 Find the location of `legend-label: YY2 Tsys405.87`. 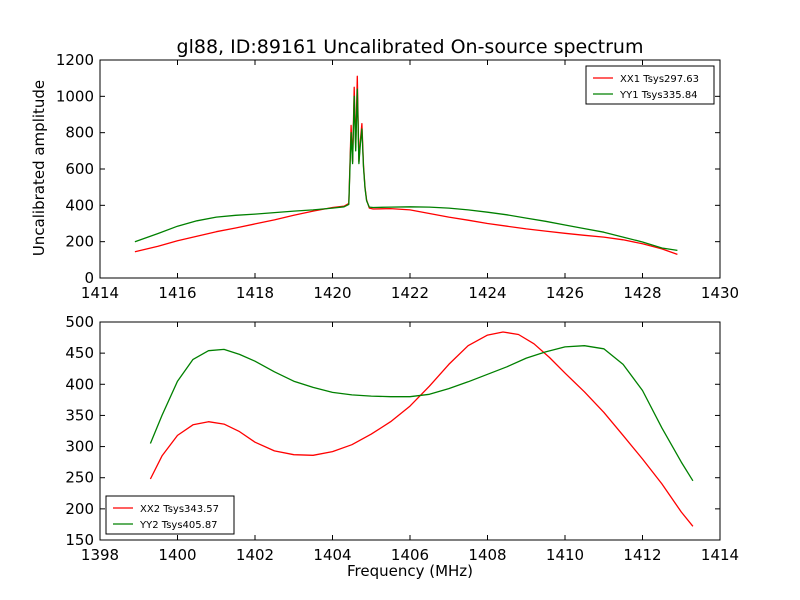

legend-label: YY2 Tsys405.87 is located at coordinates (178, 525).